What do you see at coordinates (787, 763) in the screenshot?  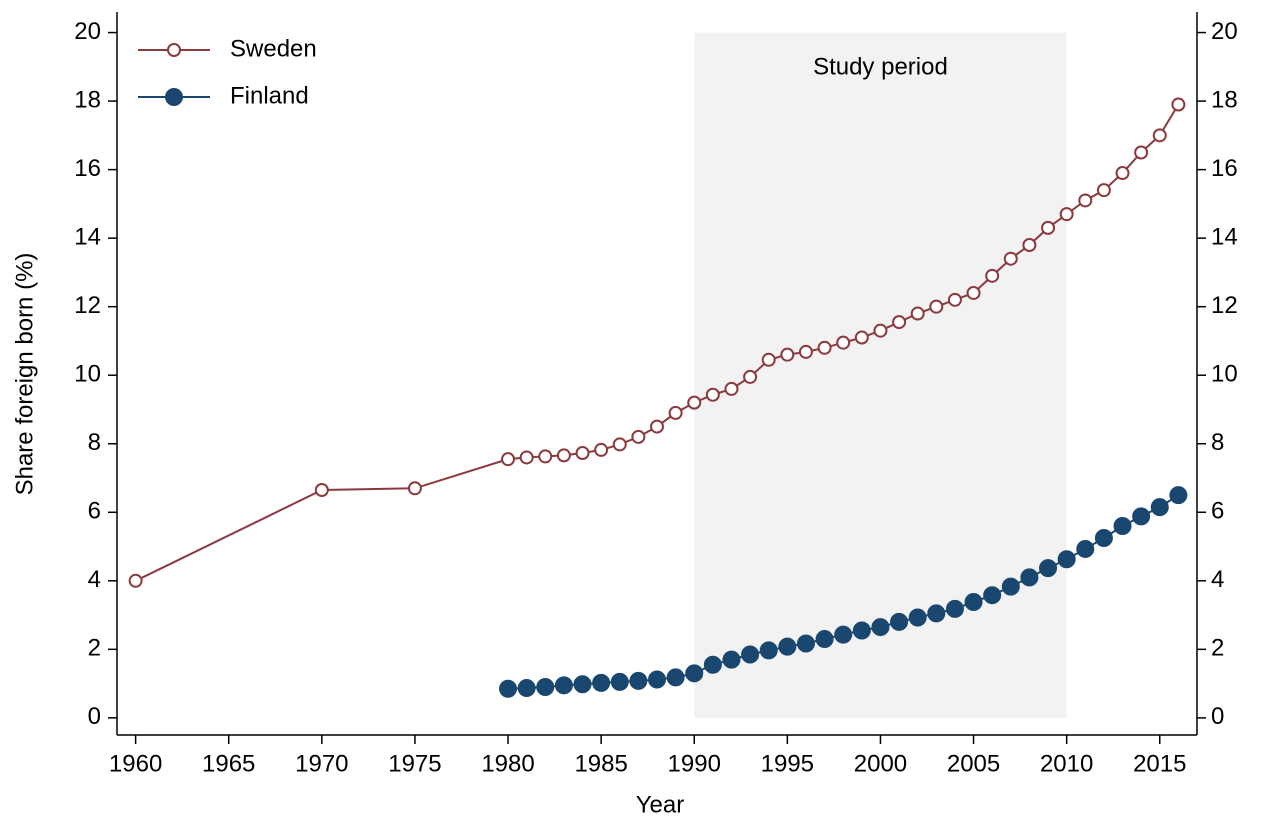 I see `x-tick-label: 1995` at bounding box center [787, 763].